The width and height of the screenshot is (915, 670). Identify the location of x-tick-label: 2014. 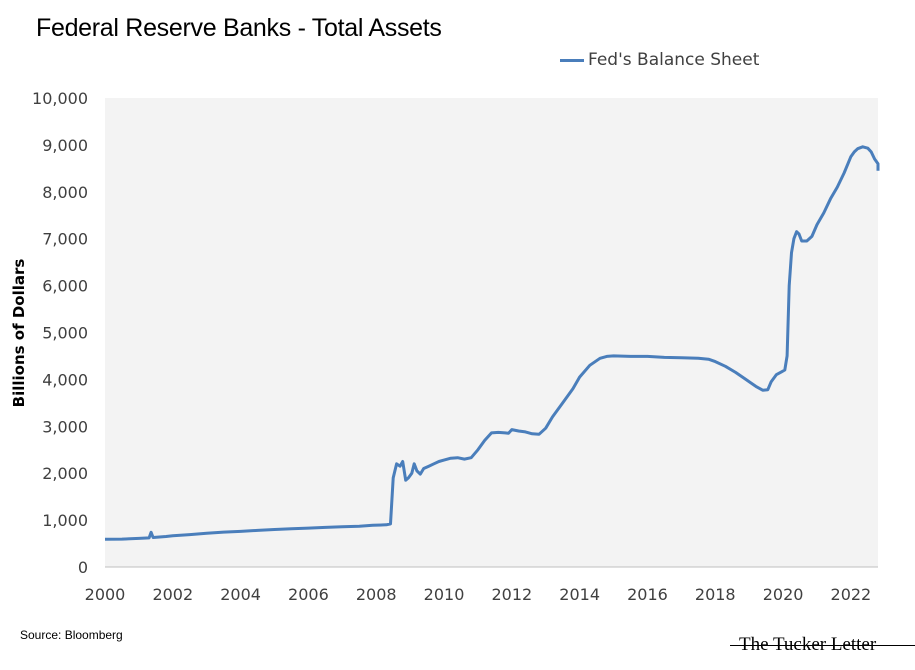
(579, 594).